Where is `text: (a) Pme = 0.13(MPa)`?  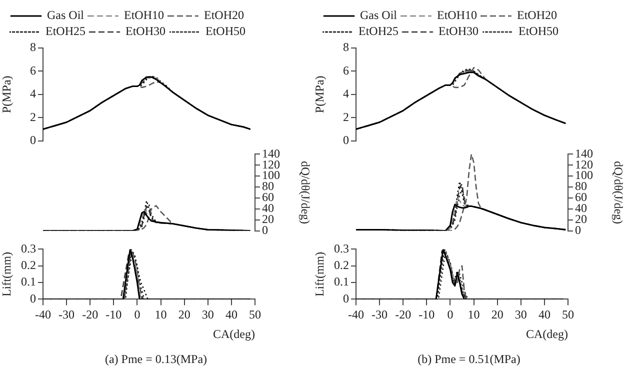 text: (a) Pme = 0.13(MPa) is located at coordinates (156, 359).